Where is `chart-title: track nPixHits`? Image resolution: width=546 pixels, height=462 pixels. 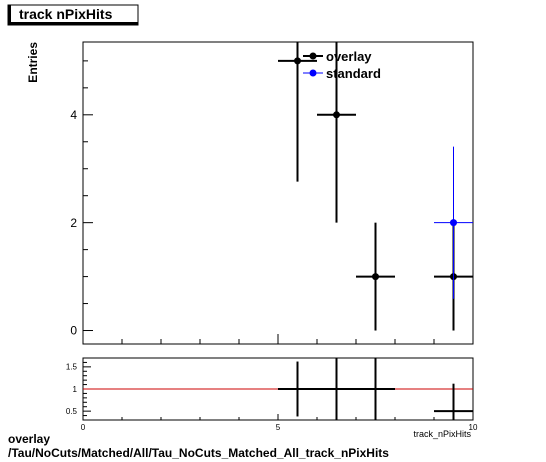
chart-title: track nPixHits is located at coordinates (66, 14).